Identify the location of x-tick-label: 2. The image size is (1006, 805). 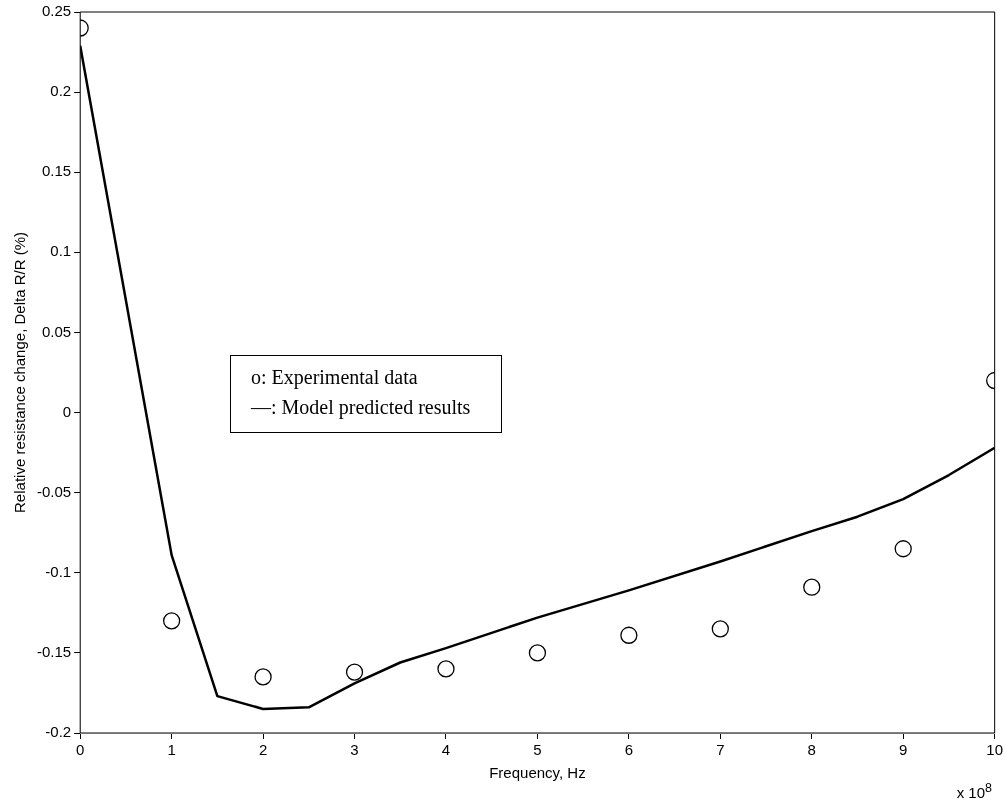
(263, 750).